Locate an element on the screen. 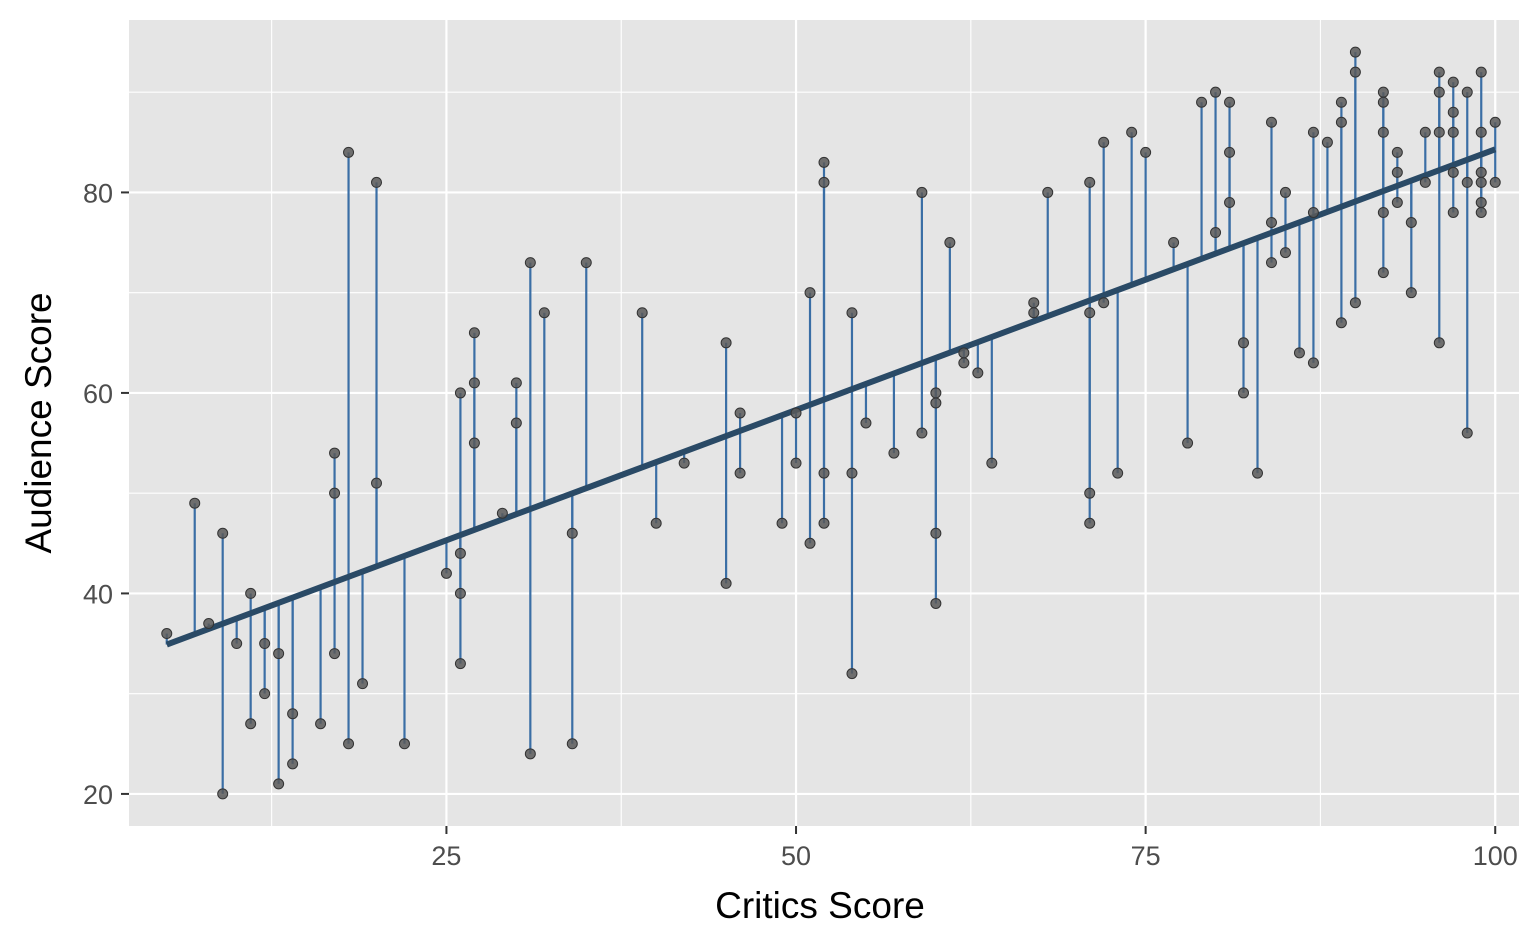 The height and width of the screenshot is (949, 1536). y-axis: 20 40 60 80 is located at coordinates (106, 494).